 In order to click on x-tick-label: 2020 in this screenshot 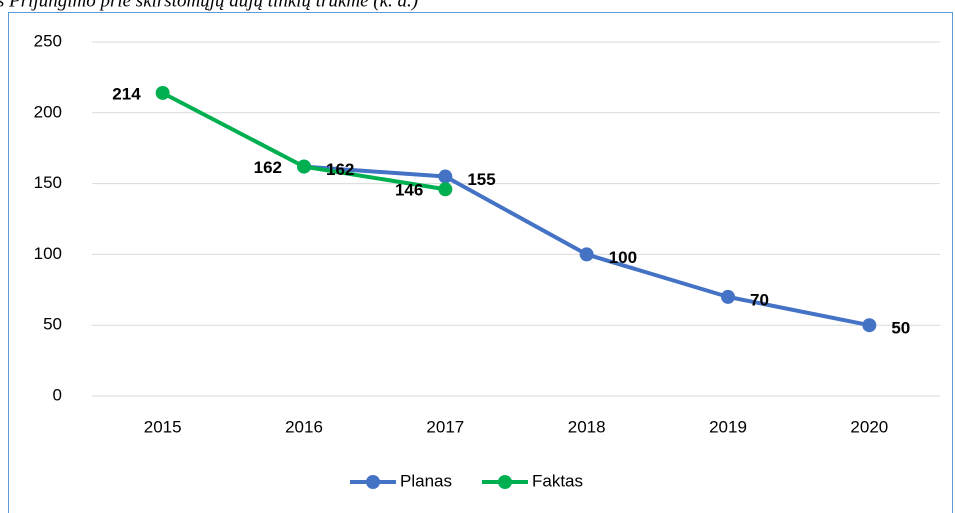, I will do `click(869, 426)`.